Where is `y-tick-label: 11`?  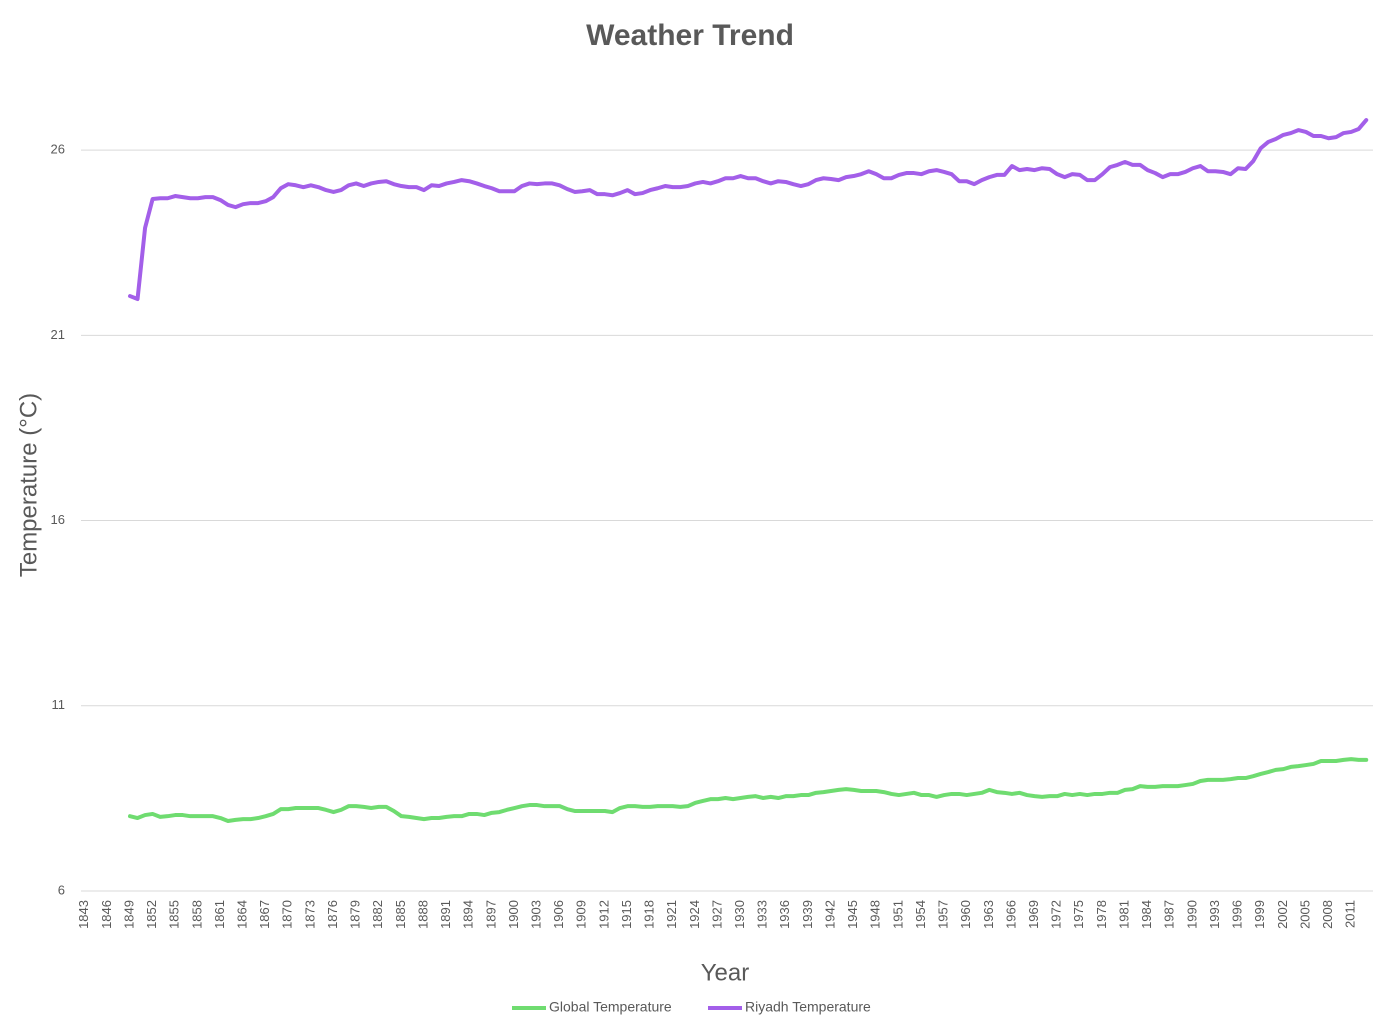 y-tick-label: 11 is located at coordinates (59, 704).